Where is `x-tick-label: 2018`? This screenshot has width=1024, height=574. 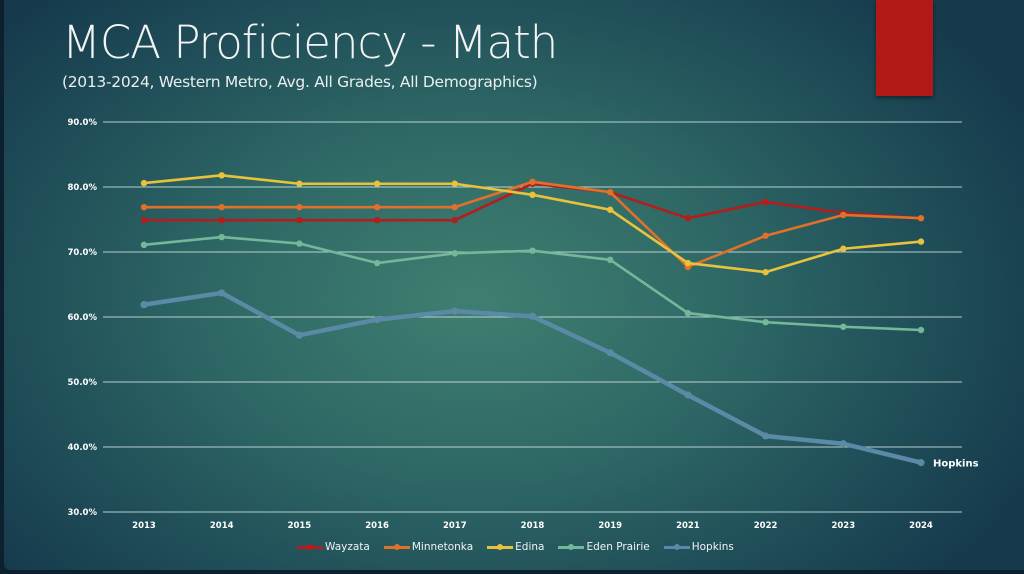
x-tick-label: 2018 is located at coordinates (533, 526).